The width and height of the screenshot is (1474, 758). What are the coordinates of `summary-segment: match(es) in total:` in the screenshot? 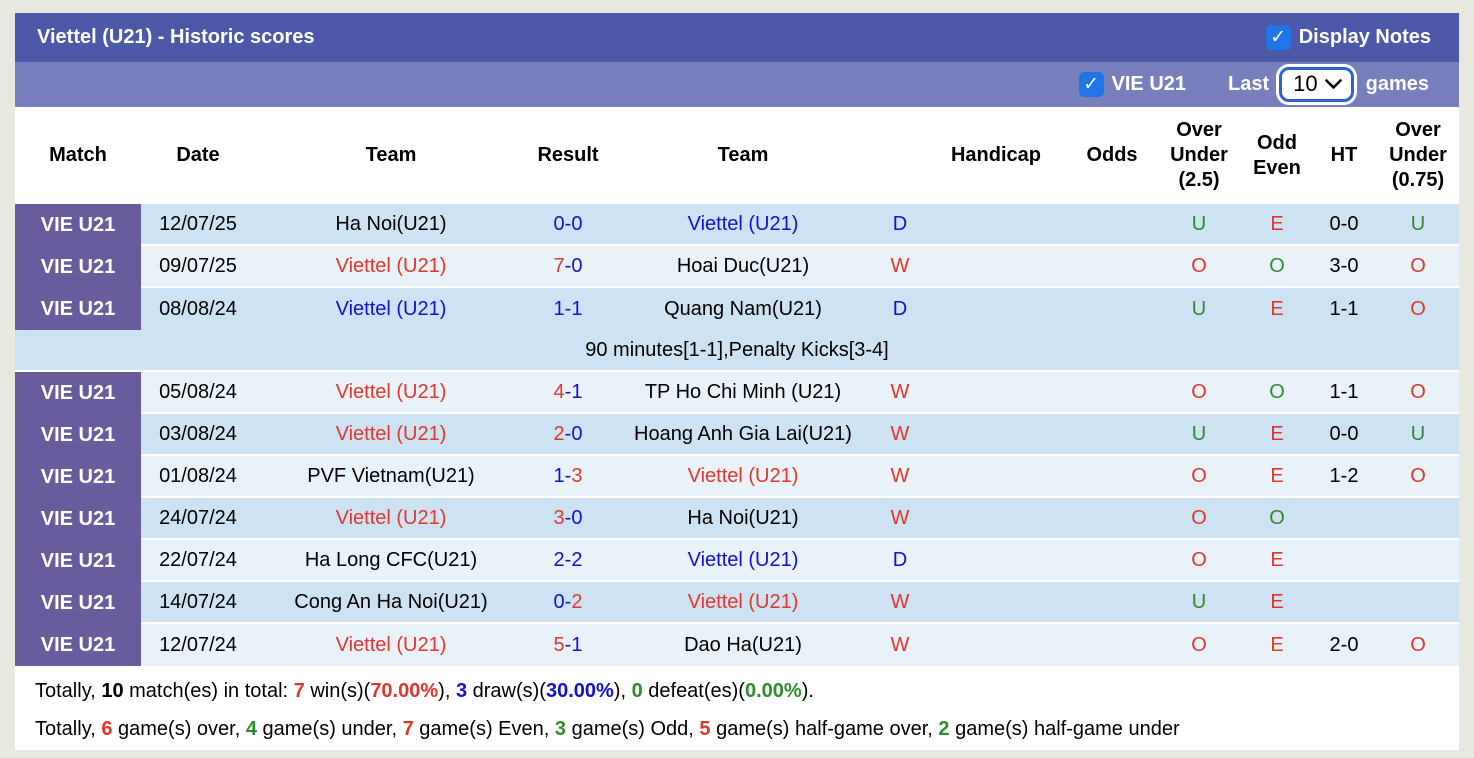 It's located at (208, 691).